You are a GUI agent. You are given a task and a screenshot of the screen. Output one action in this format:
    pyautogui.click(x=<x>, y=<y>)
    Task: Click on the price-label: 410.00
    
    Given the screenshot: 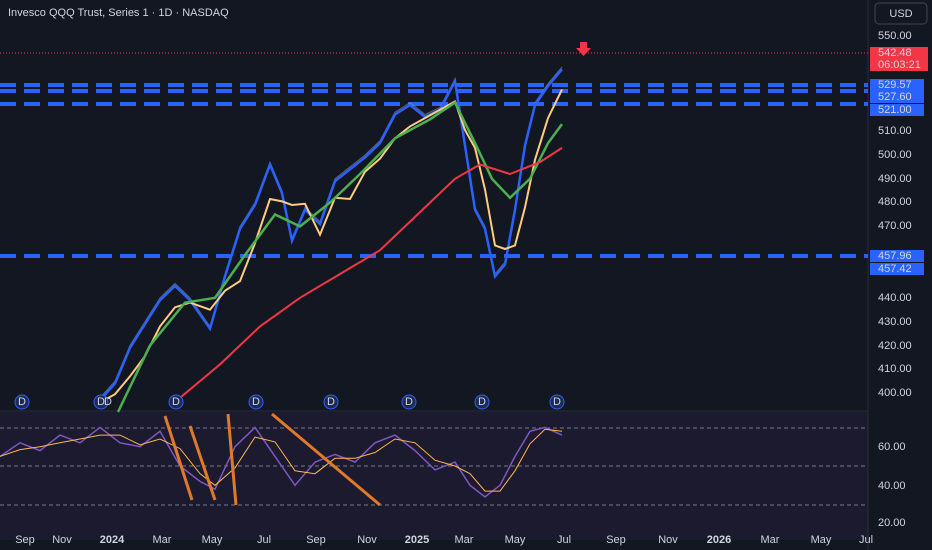 What is the action you would take?
    pyautogui.click(x=895, y=369)
    